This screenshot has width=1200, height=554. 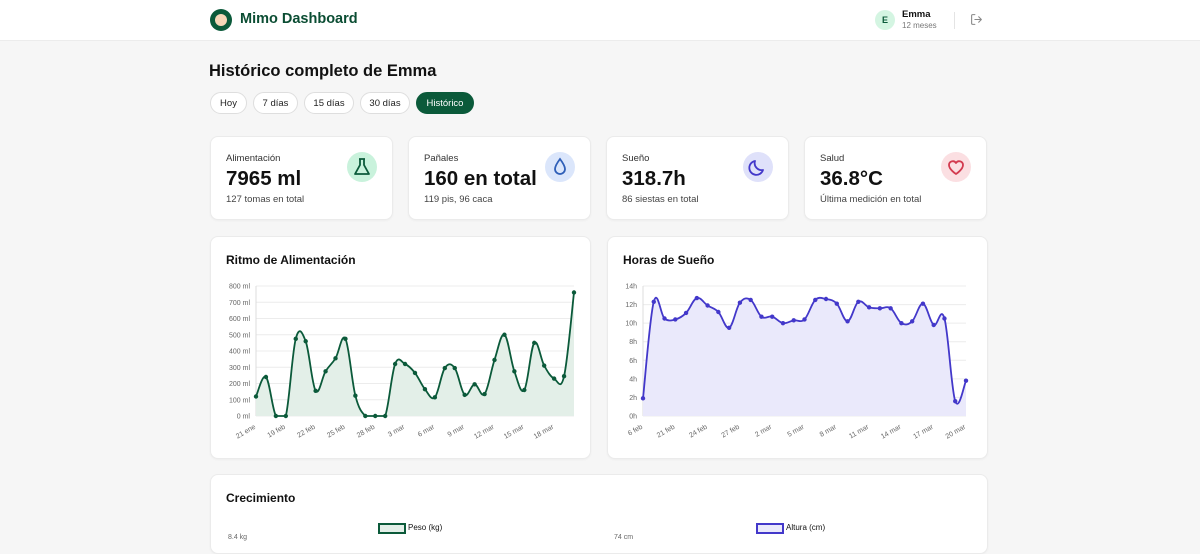 What do you see at coordinates (666, 432) in the screenshot?
I see `x-tick-label: 21 feb` at bounding box center [666, 432].